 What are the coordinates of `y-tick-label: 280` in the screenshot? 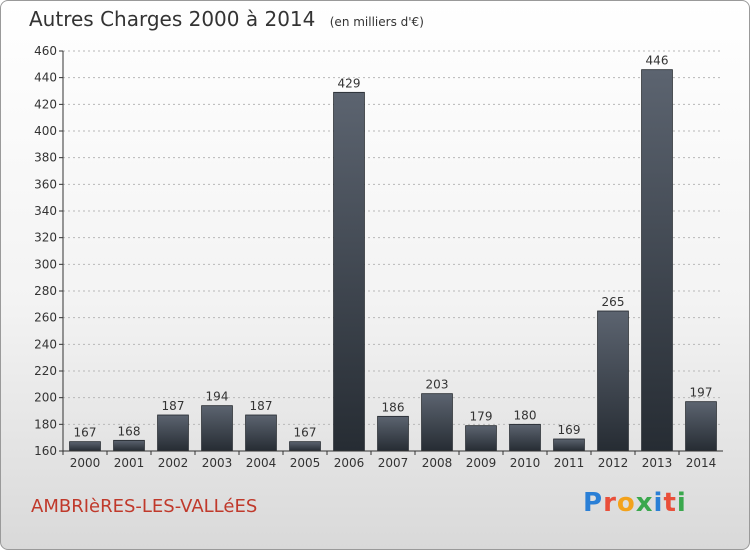 It's located at (45, 291).